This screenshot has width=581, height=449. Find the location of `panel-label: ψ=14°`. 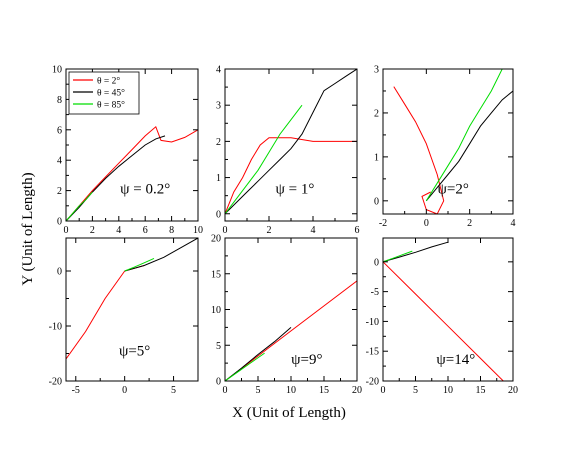

panel-label: ψ=14° is located at coordinates (455, 360).